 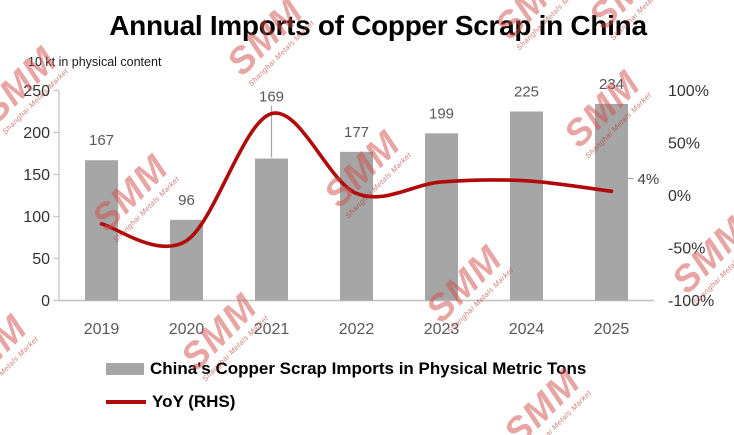 I want to click on axis-unit-note: 10 kt in physical content, so click(x=95, y=62).